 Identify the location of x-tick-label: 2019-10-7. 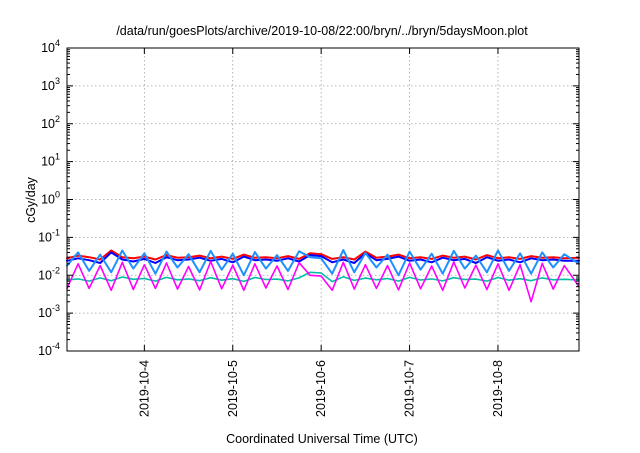
(410, 388).